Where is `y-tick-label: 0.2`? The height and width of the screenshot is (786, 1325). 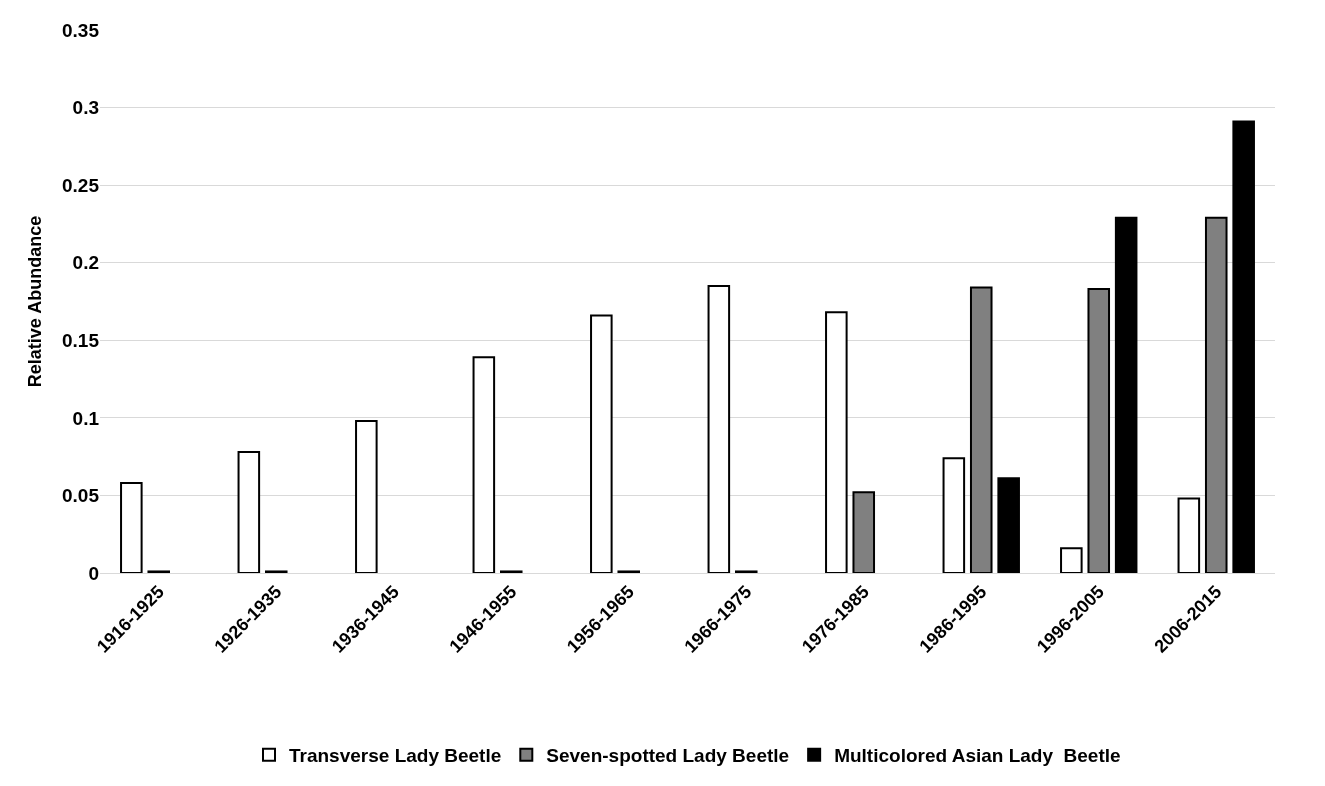 y-tick-label: 0.2 is located at coordinates (85, 263).